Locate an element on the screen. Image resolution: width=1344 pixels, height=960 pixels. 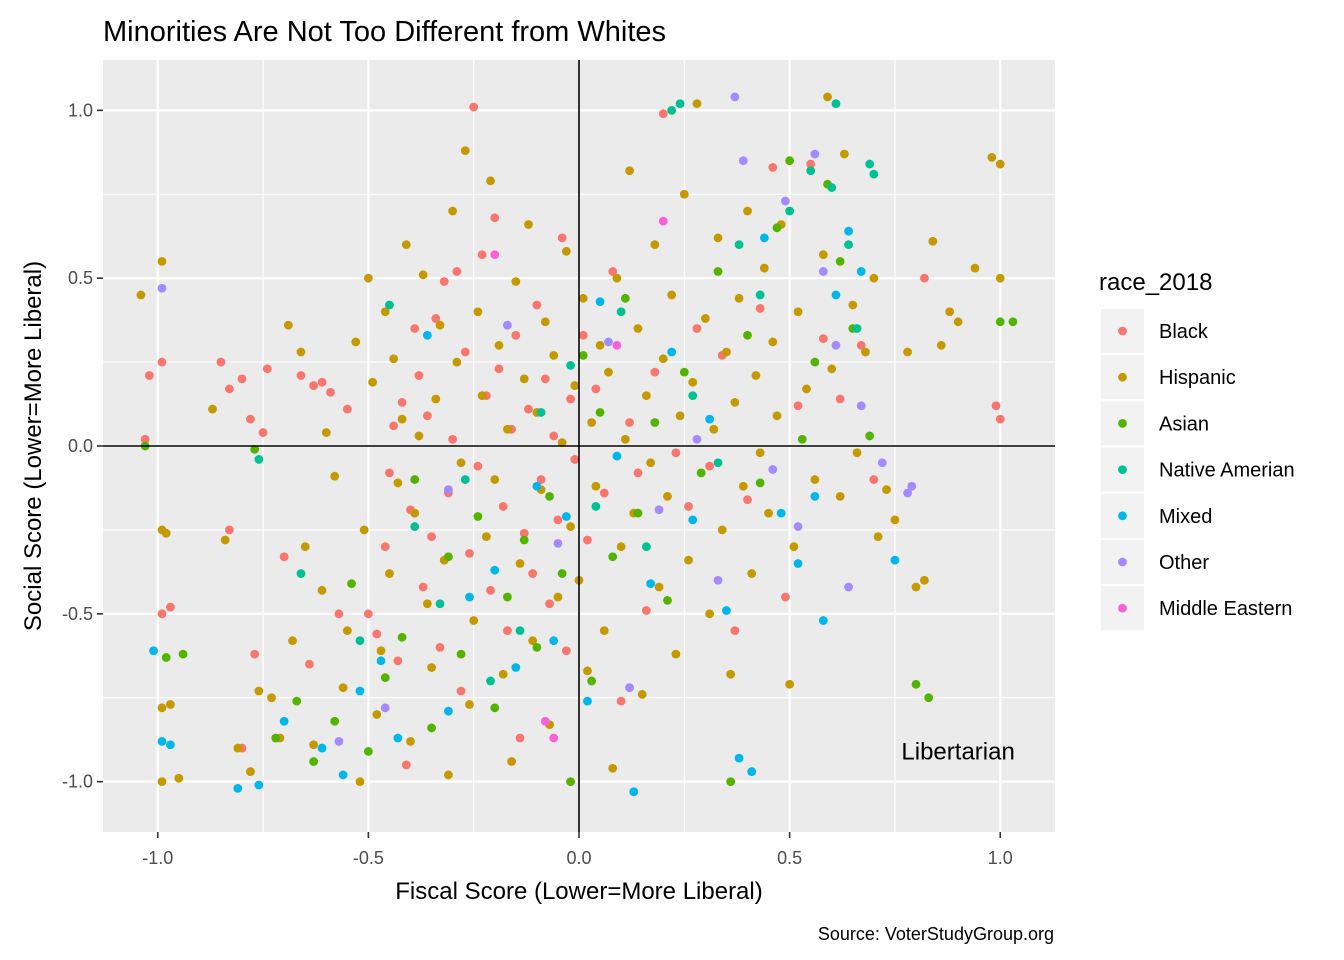
source-caption: Source: VoterStudyGroup.org is located at coordinates (936, 934).